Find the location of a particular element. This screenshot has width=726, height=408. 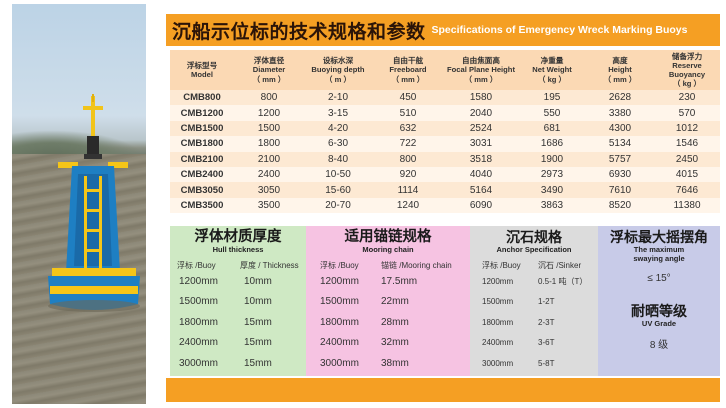

table-row: CMB3500 3500 20-70 1240 6090 3863 8520 11380 is located at coordinates (445, 205).